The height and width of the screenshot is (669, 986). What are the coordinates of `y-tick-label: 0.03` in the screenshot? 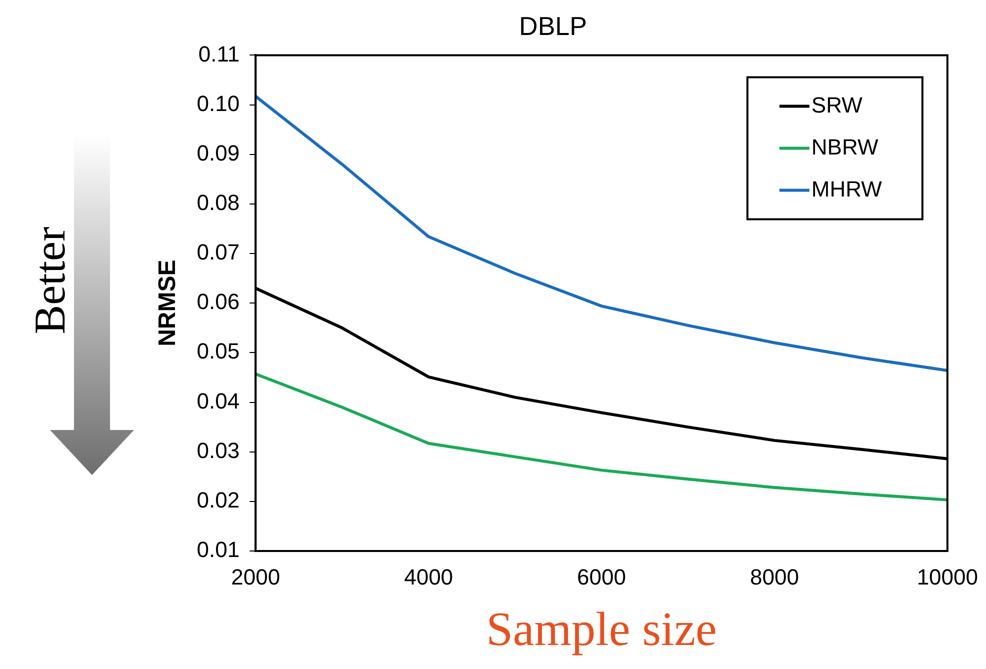 It's located at (218, 450).